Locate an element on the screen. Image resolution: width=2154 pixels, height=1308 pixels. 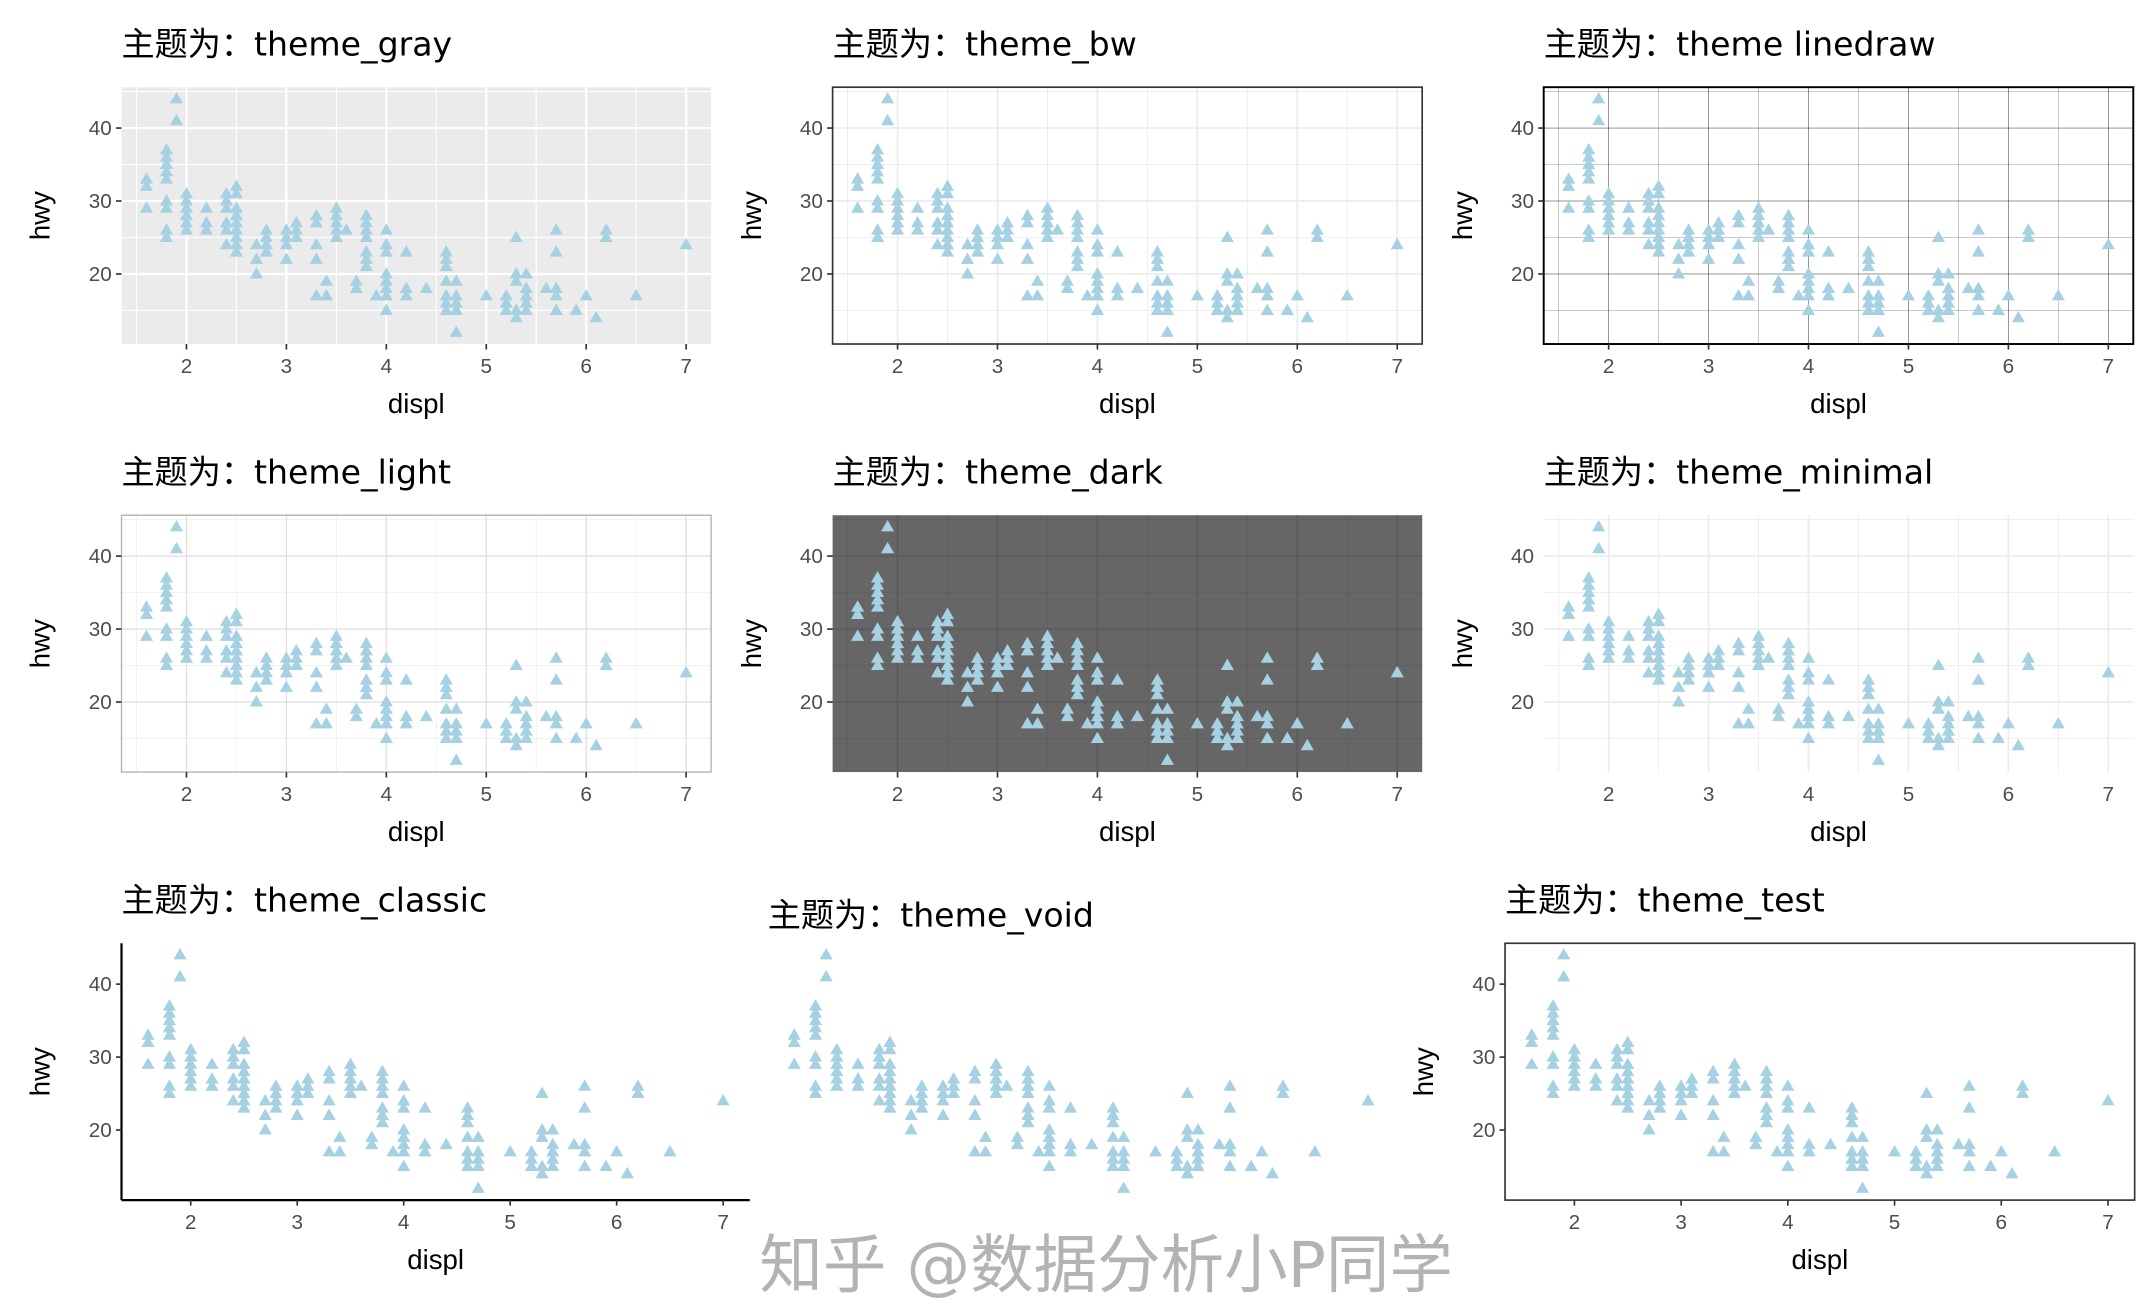
x-tick-label: 6 is located at coordinates (586, 794).